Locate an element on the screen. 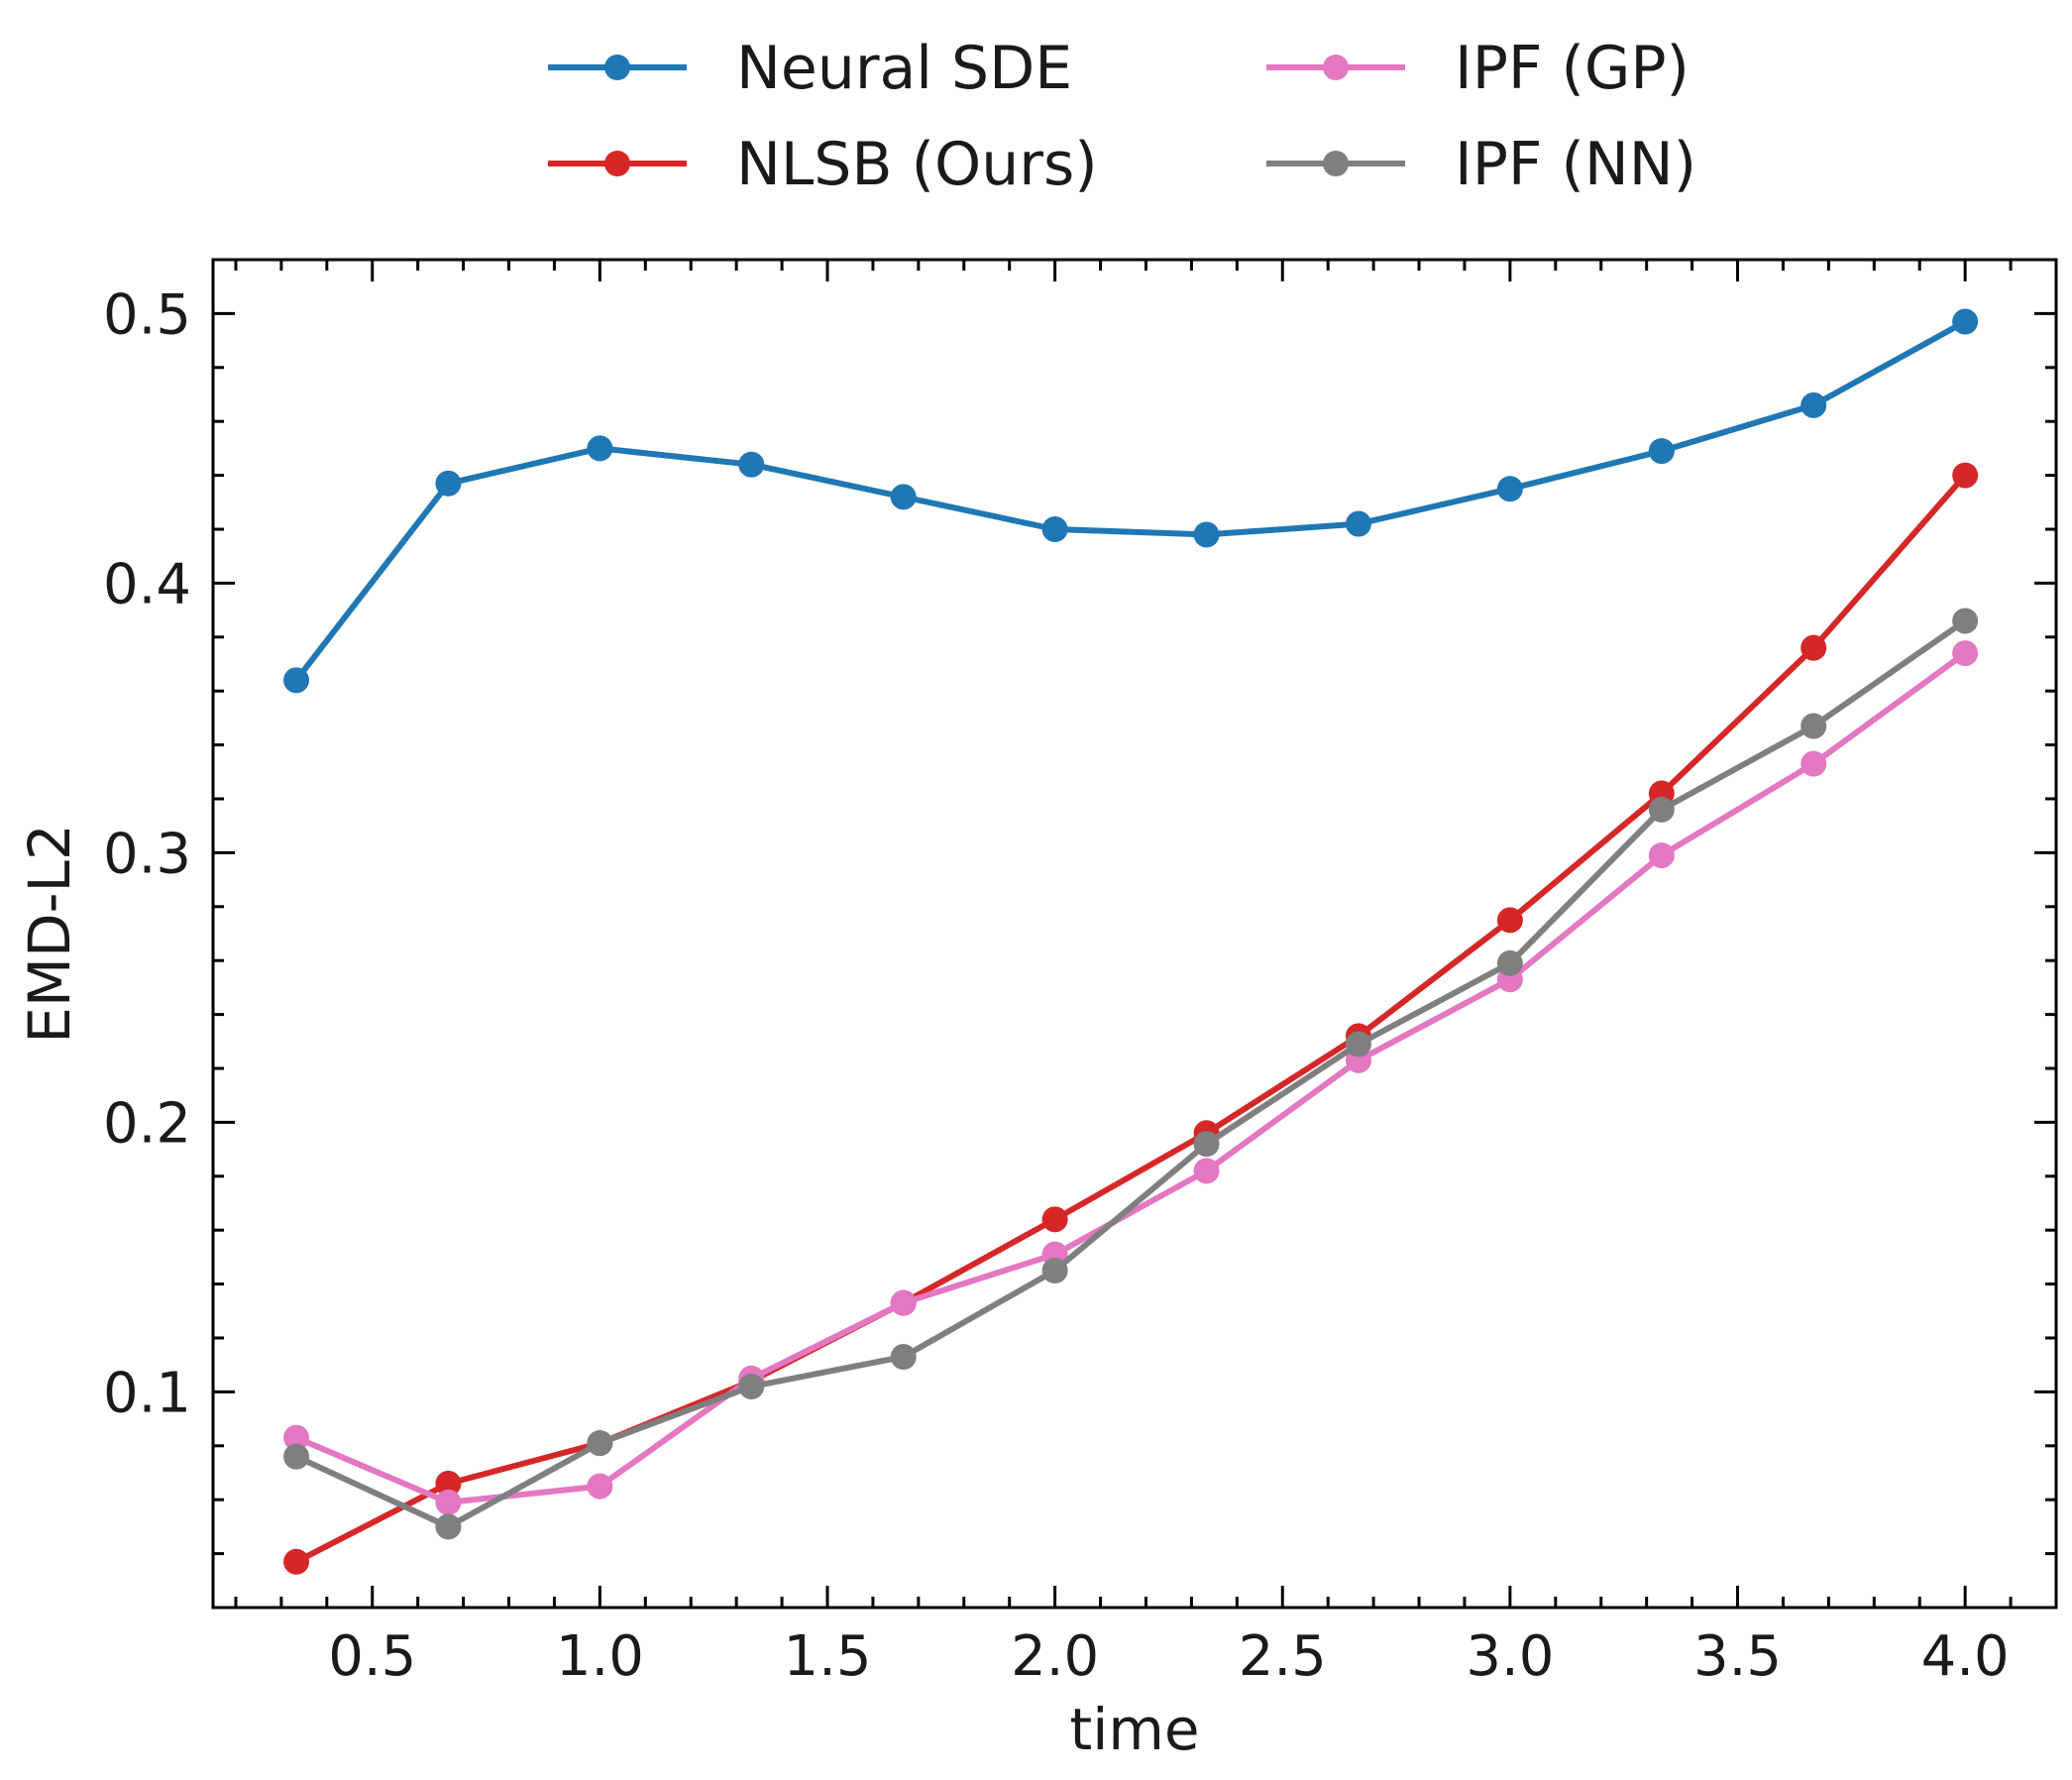 Image resolution: width=2072 pixels, height=1780 pixels. x-tick-label: 3.5 is located at coordinates (1738, 1656).